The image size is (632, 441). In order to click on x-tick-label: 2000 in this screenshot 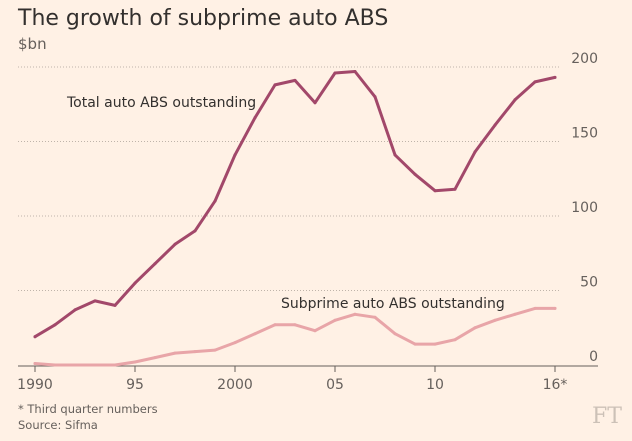, I will do `click(235, 385)`.